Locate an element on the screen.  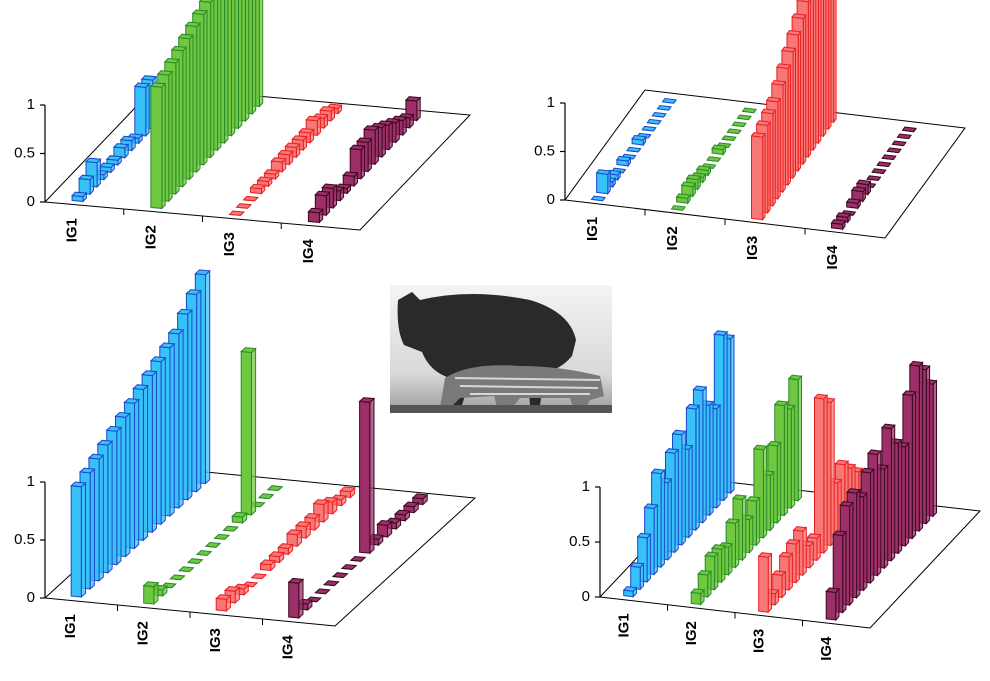
y-tick-label: 0 is located at coordinates (551, 199).